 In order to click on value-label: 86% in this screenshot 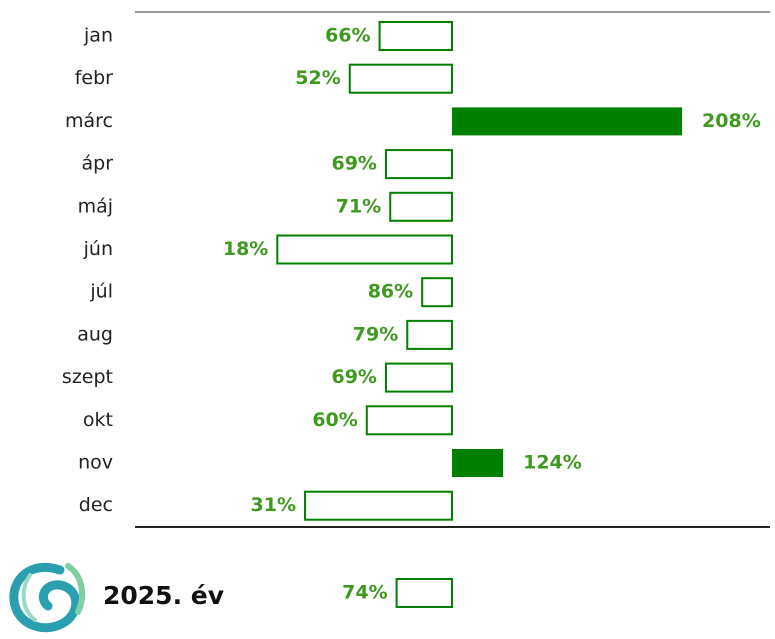, I will do `click(390, 292)`.